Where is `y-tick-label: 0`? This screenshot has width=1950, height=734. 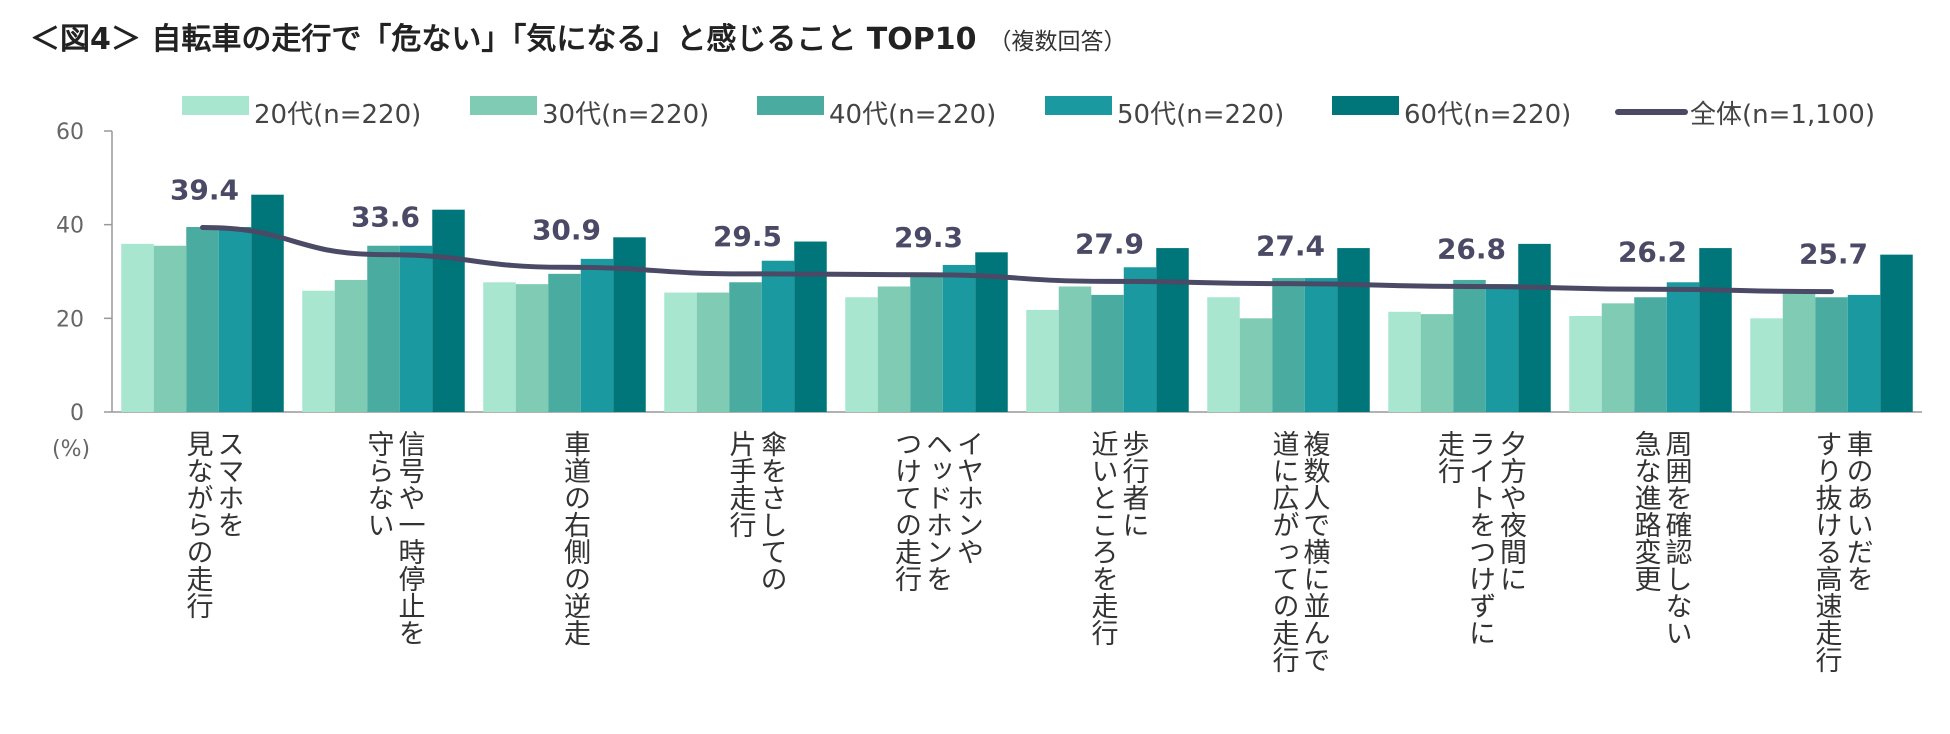
y-tick-label: 0 is located at coordinates (77, 413).